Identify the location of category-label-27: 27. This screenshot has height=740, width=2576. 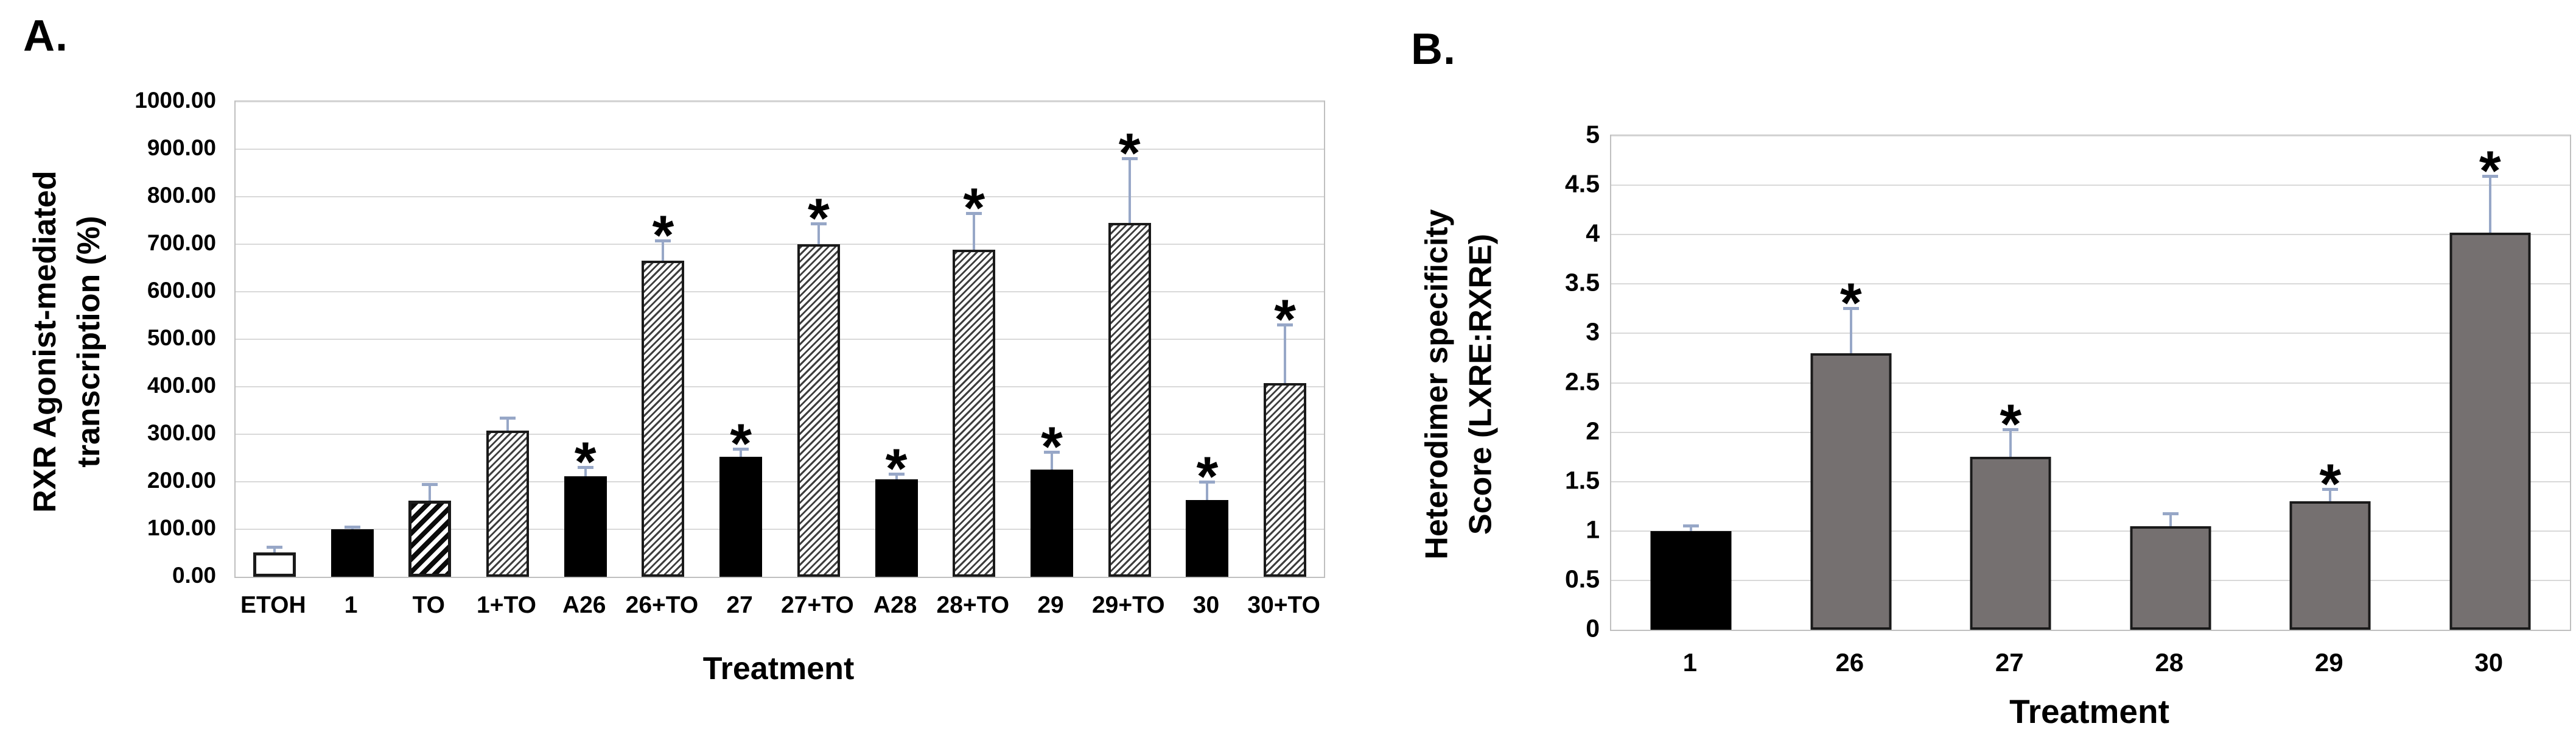
(2009, 662).